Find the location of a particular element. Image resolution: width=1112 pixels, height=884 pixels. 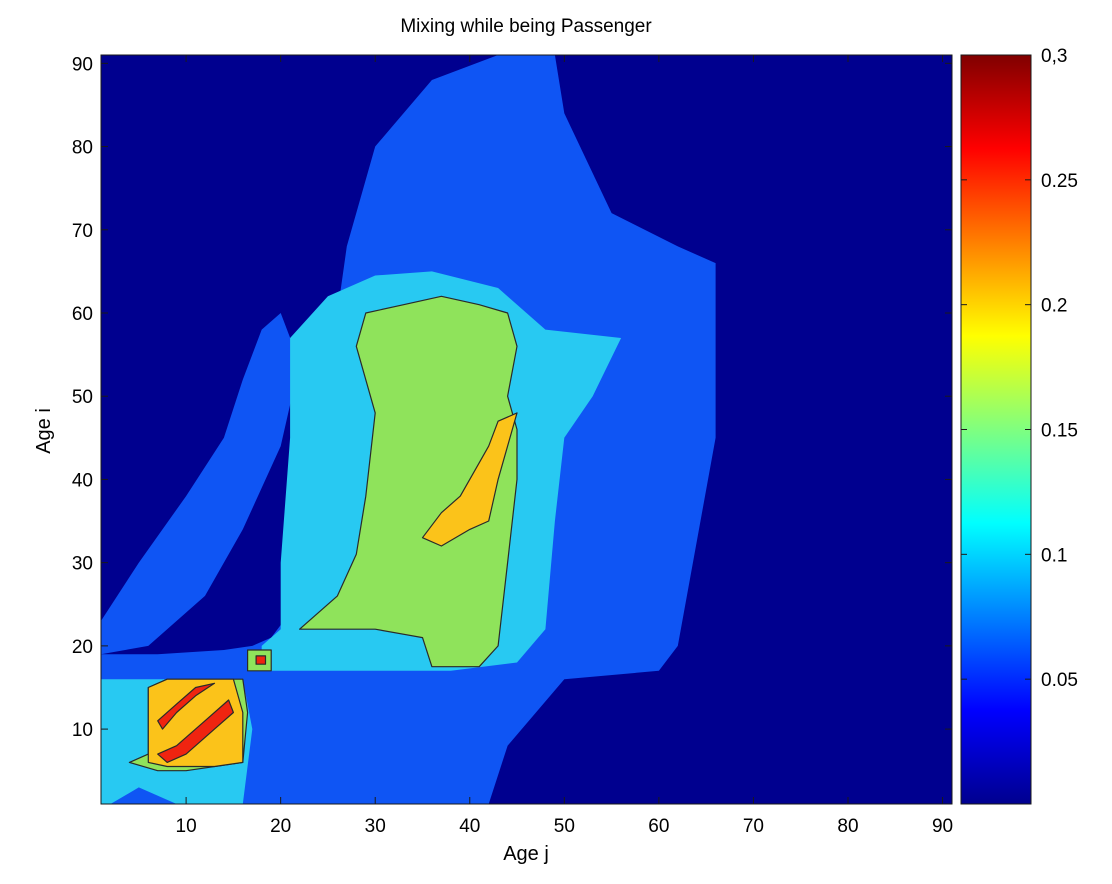

y-tick-label: 80 is located at coordinates (82, 148).